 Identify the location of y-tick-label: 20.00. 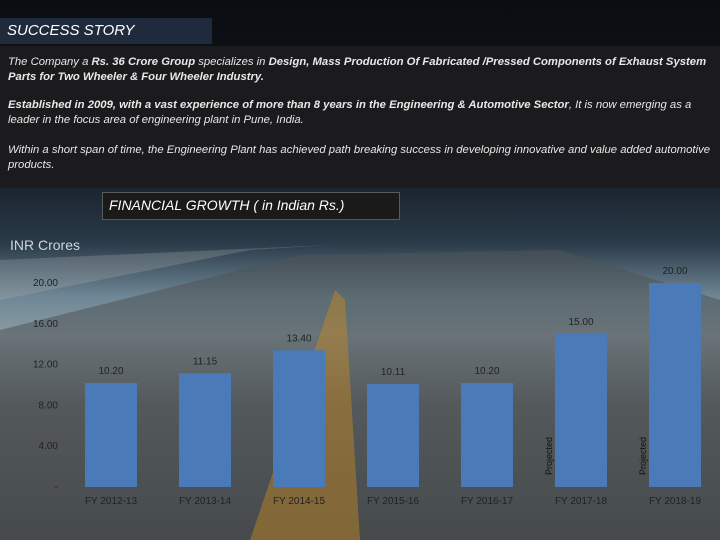
(45, 283).